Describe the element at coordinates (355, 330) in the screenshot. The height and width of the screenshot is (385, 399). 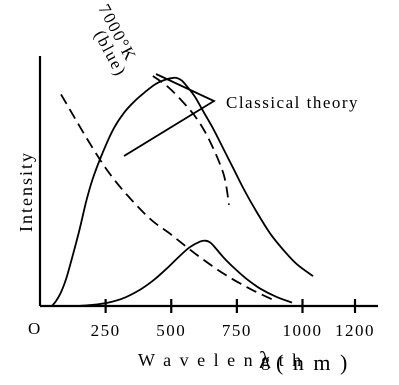
I see `x-tick-label-1200: 1200` at that location.